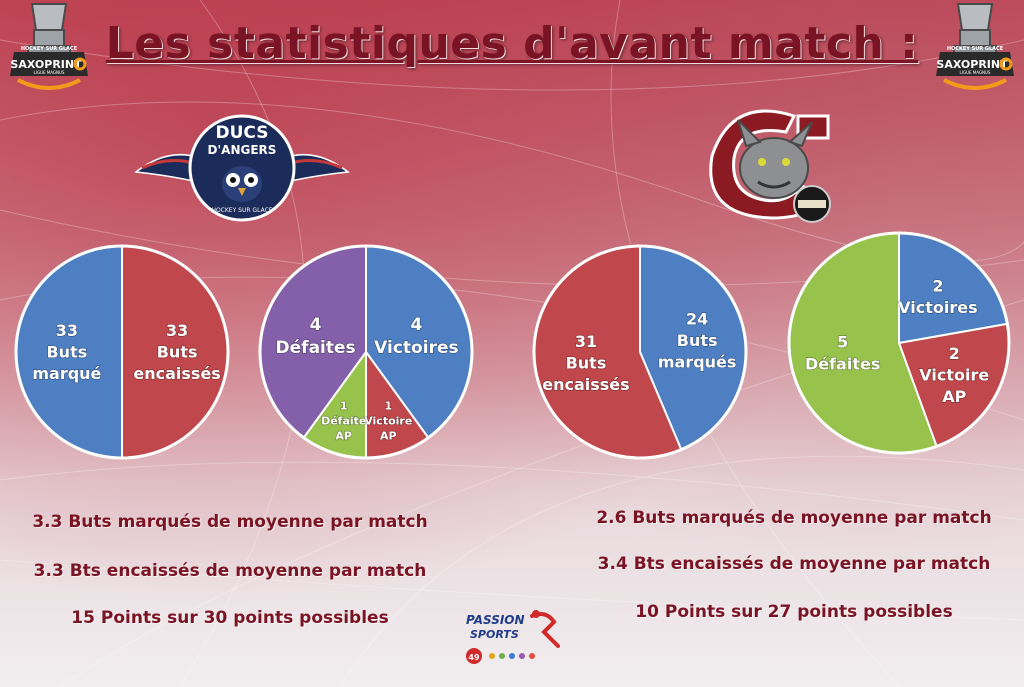 Image resolution: width=1024 pixels, height=687 pixels. Describe the element at coordinates (770, 166) in the screenshot. I see `opponent-gargoyle-team-logo` at that location.